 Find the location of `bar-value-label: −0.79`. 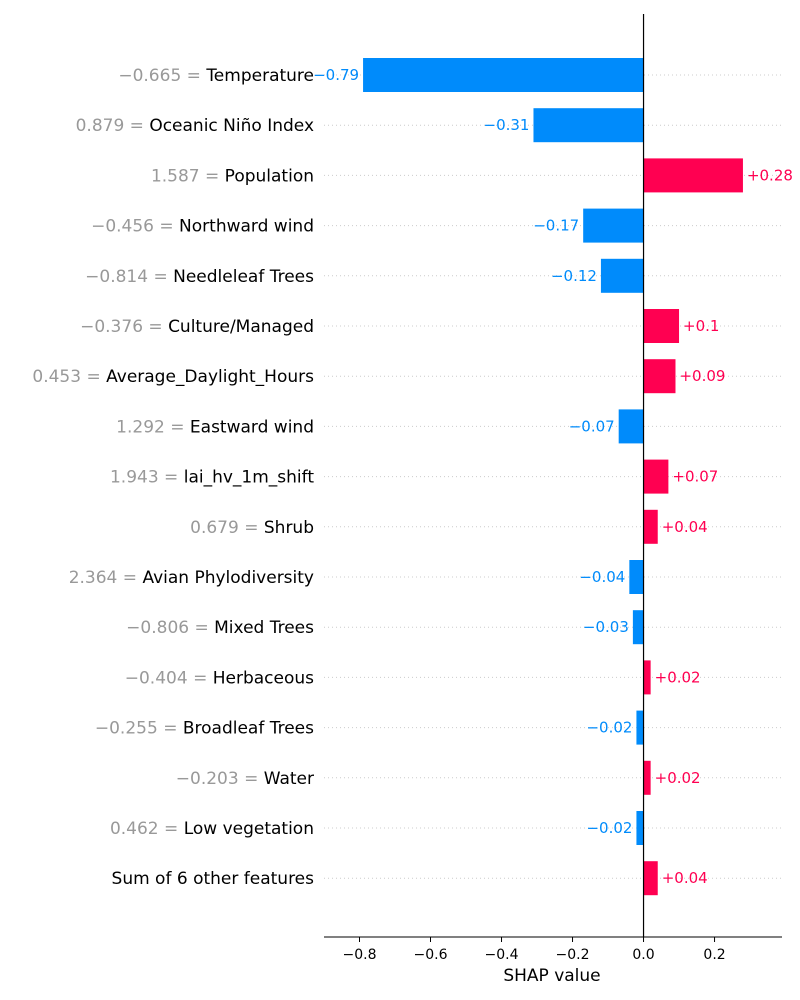

bar-value-label: −0.79 is located at coordinates (336, 75).